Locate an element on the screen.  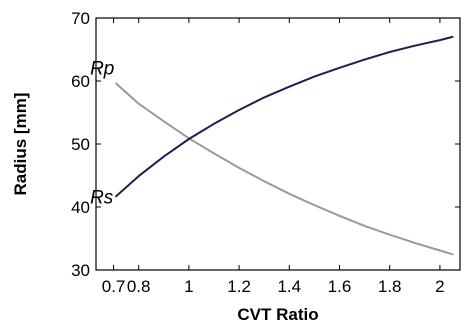
x-tick-label: 0.7 is located at coordinates (114, 286).